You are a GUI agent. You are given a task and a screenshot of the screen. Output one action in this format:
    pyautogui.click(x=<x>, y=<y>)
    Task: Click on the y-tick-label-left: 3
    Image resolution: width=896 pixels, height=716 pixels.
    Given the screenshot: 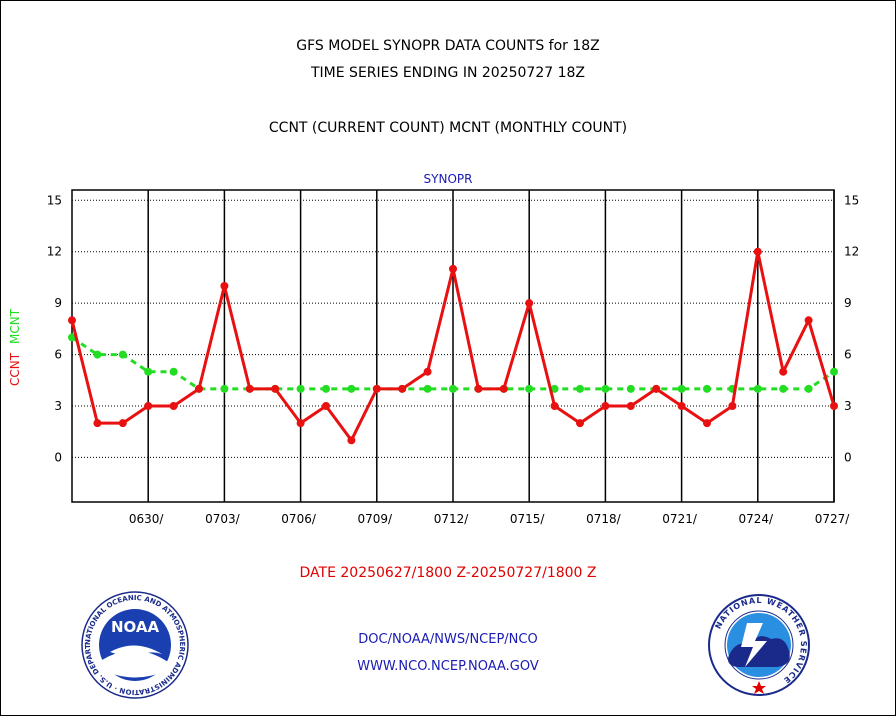 What is the action you would take?
    pyautogui.click(x=58, y=406)
    